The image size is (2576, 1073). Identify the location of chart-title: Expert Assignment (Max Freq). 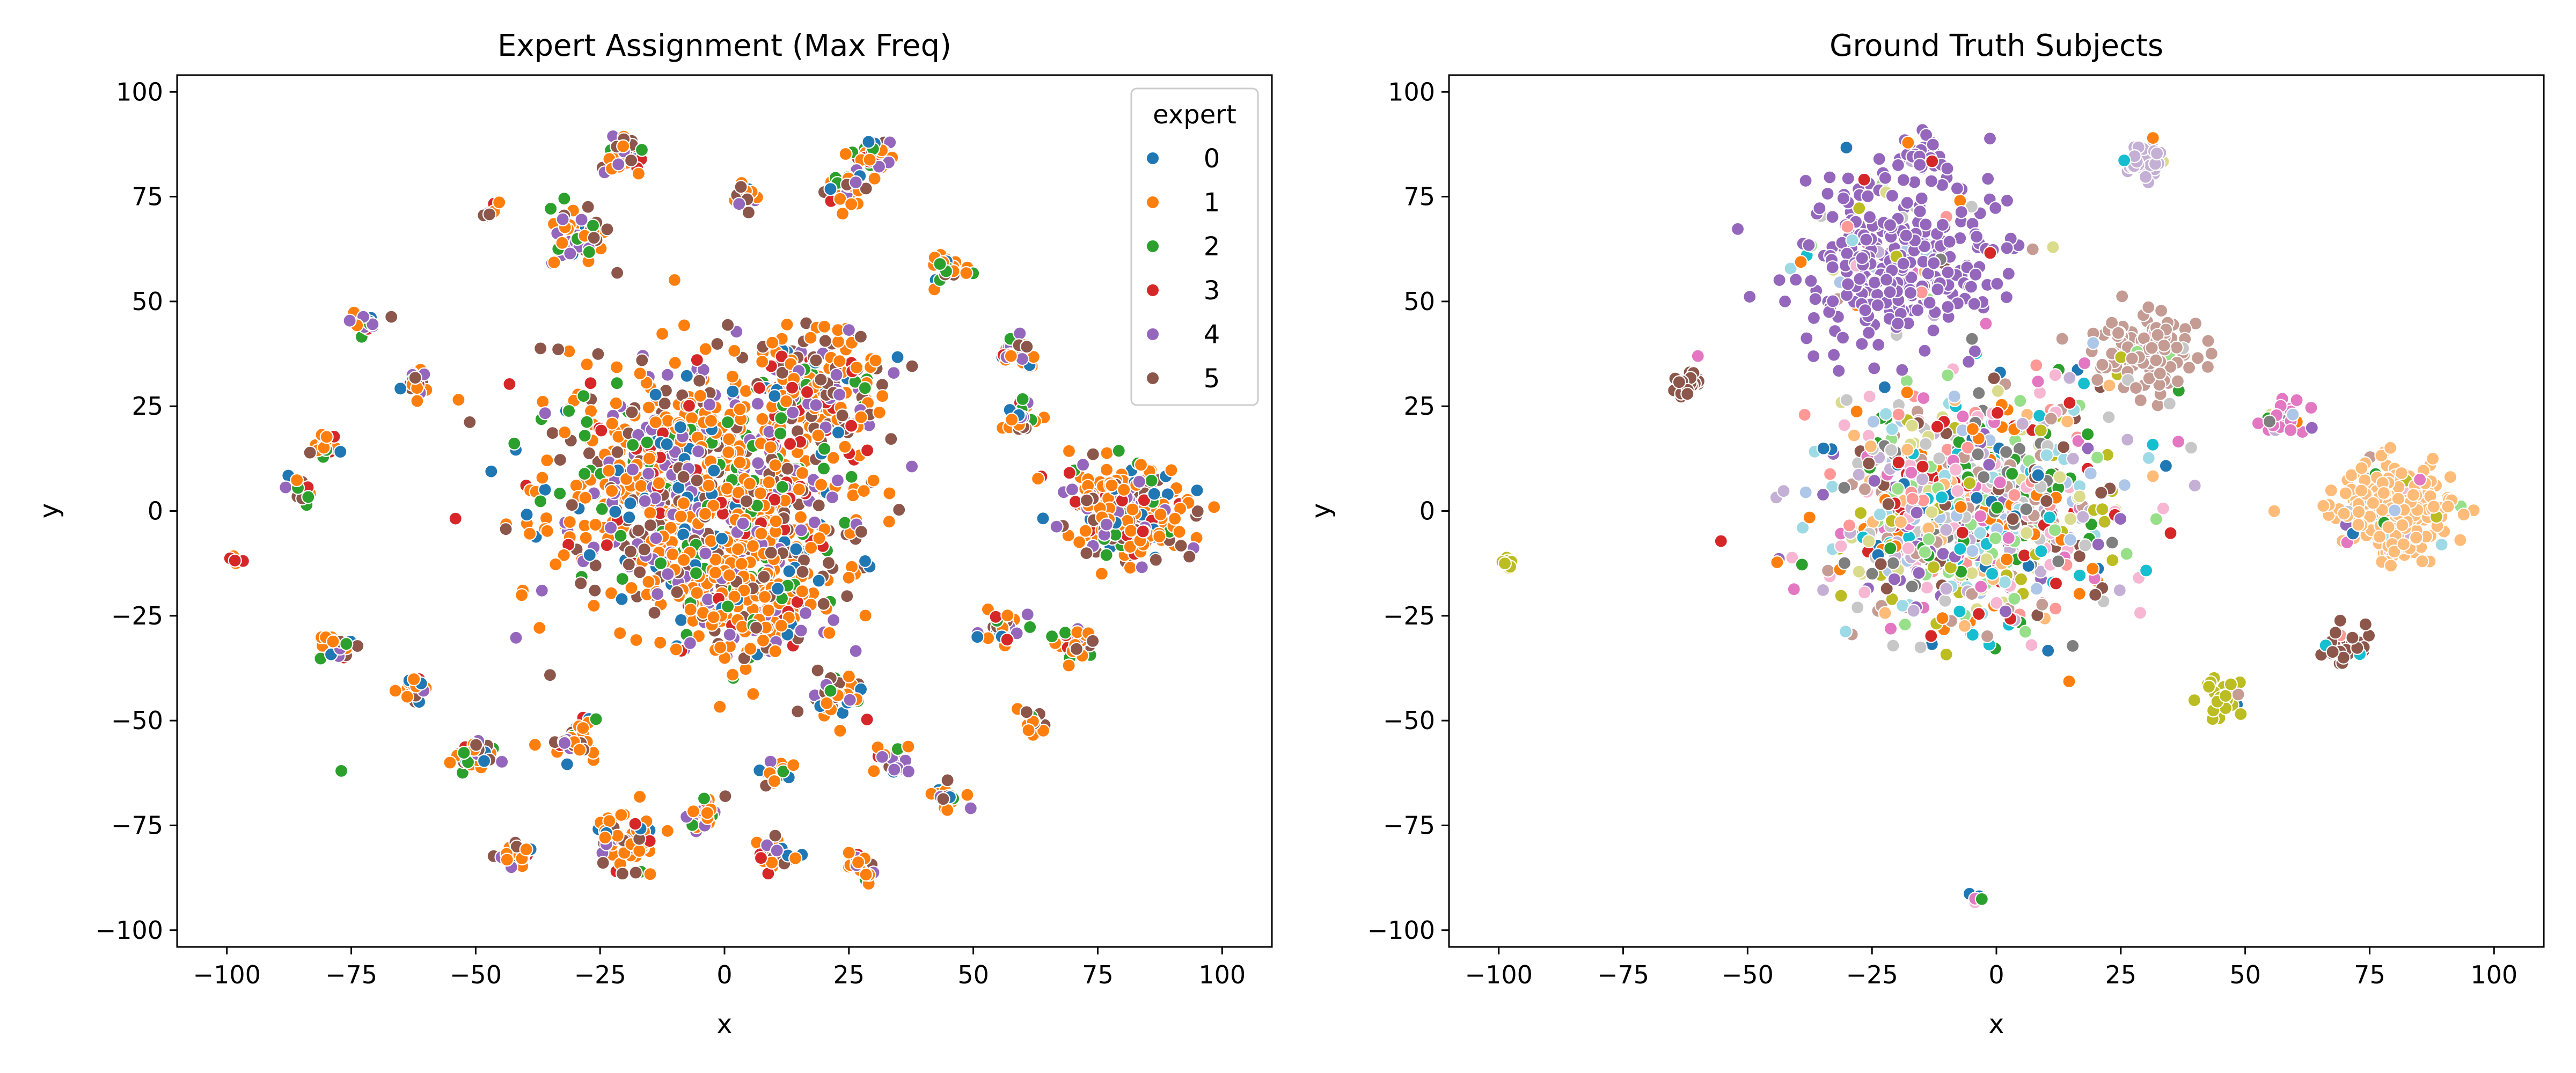
(724, 45).